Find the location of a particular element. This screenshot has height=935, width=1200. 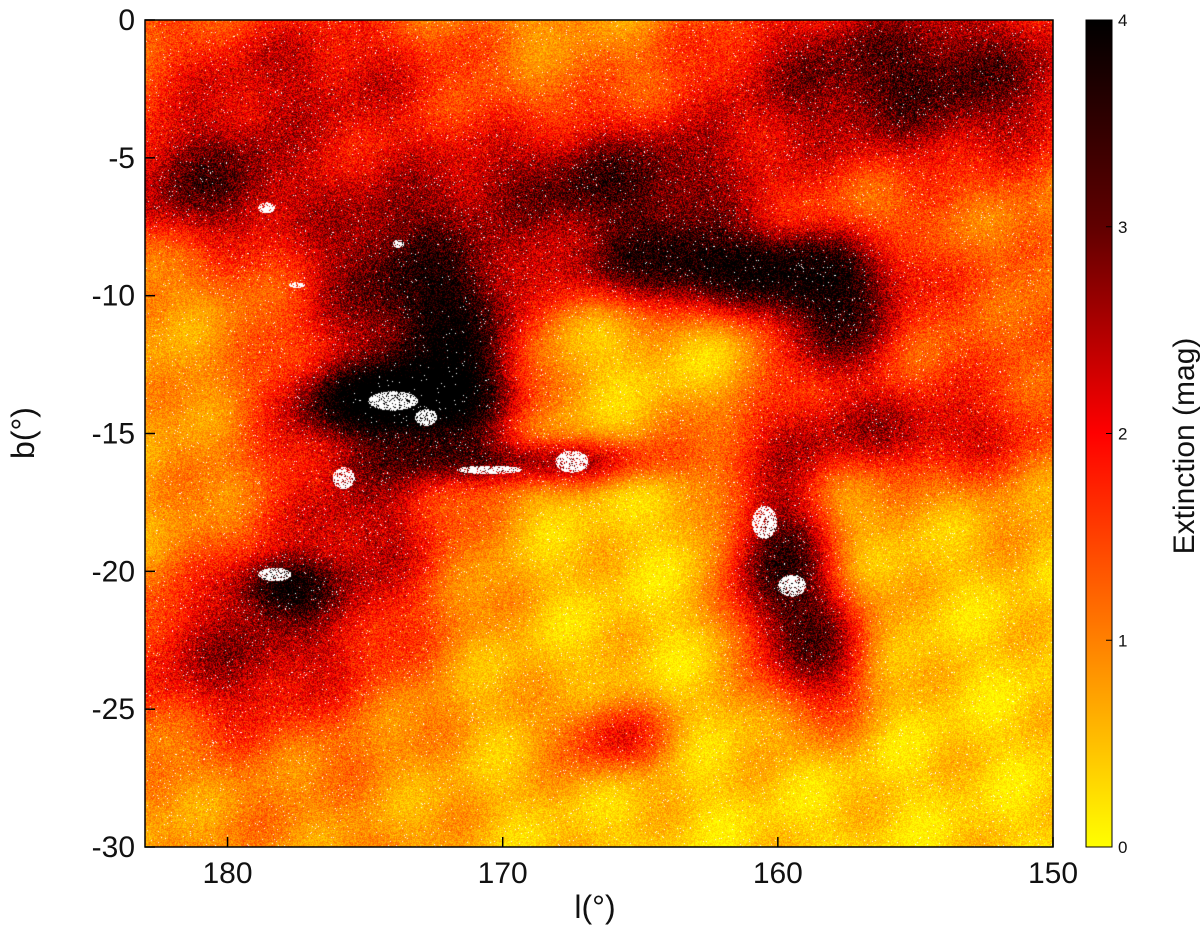

x-tick-label: 180 is located at coordinates (228, 873).